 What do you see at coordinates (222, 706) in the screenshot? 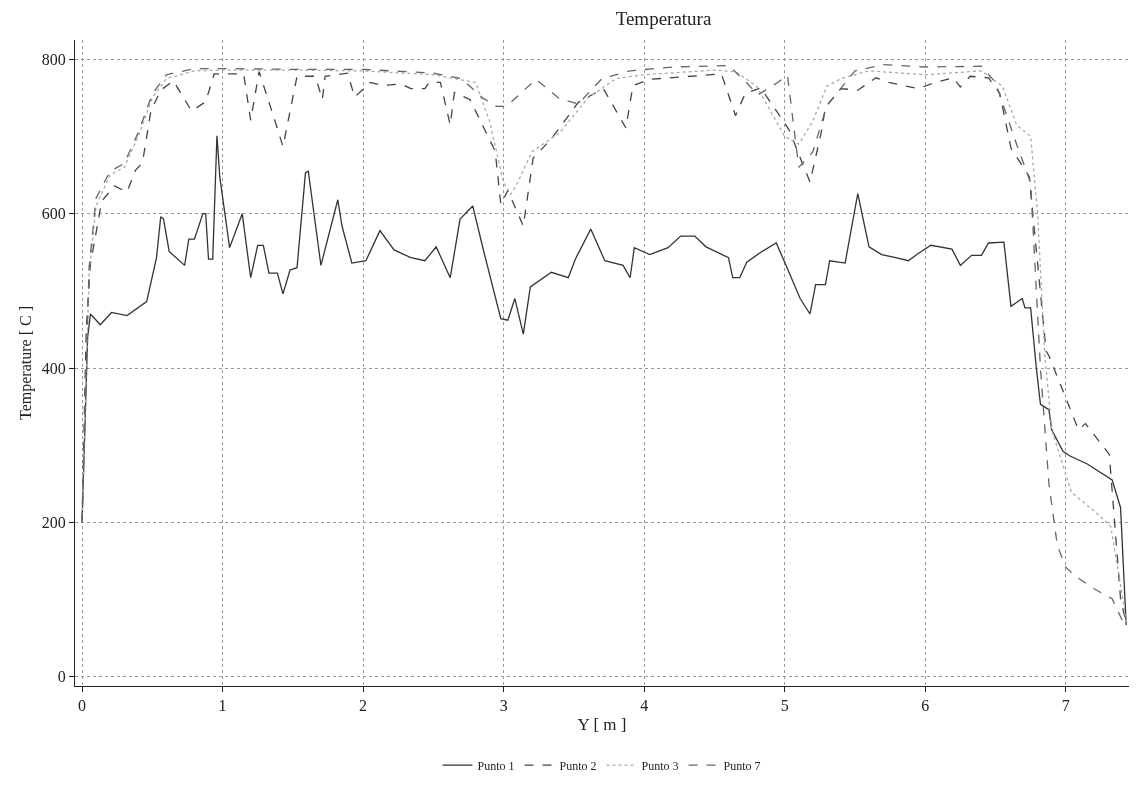
I see `x-tick-label: 1` at bounding box center [222, 706].